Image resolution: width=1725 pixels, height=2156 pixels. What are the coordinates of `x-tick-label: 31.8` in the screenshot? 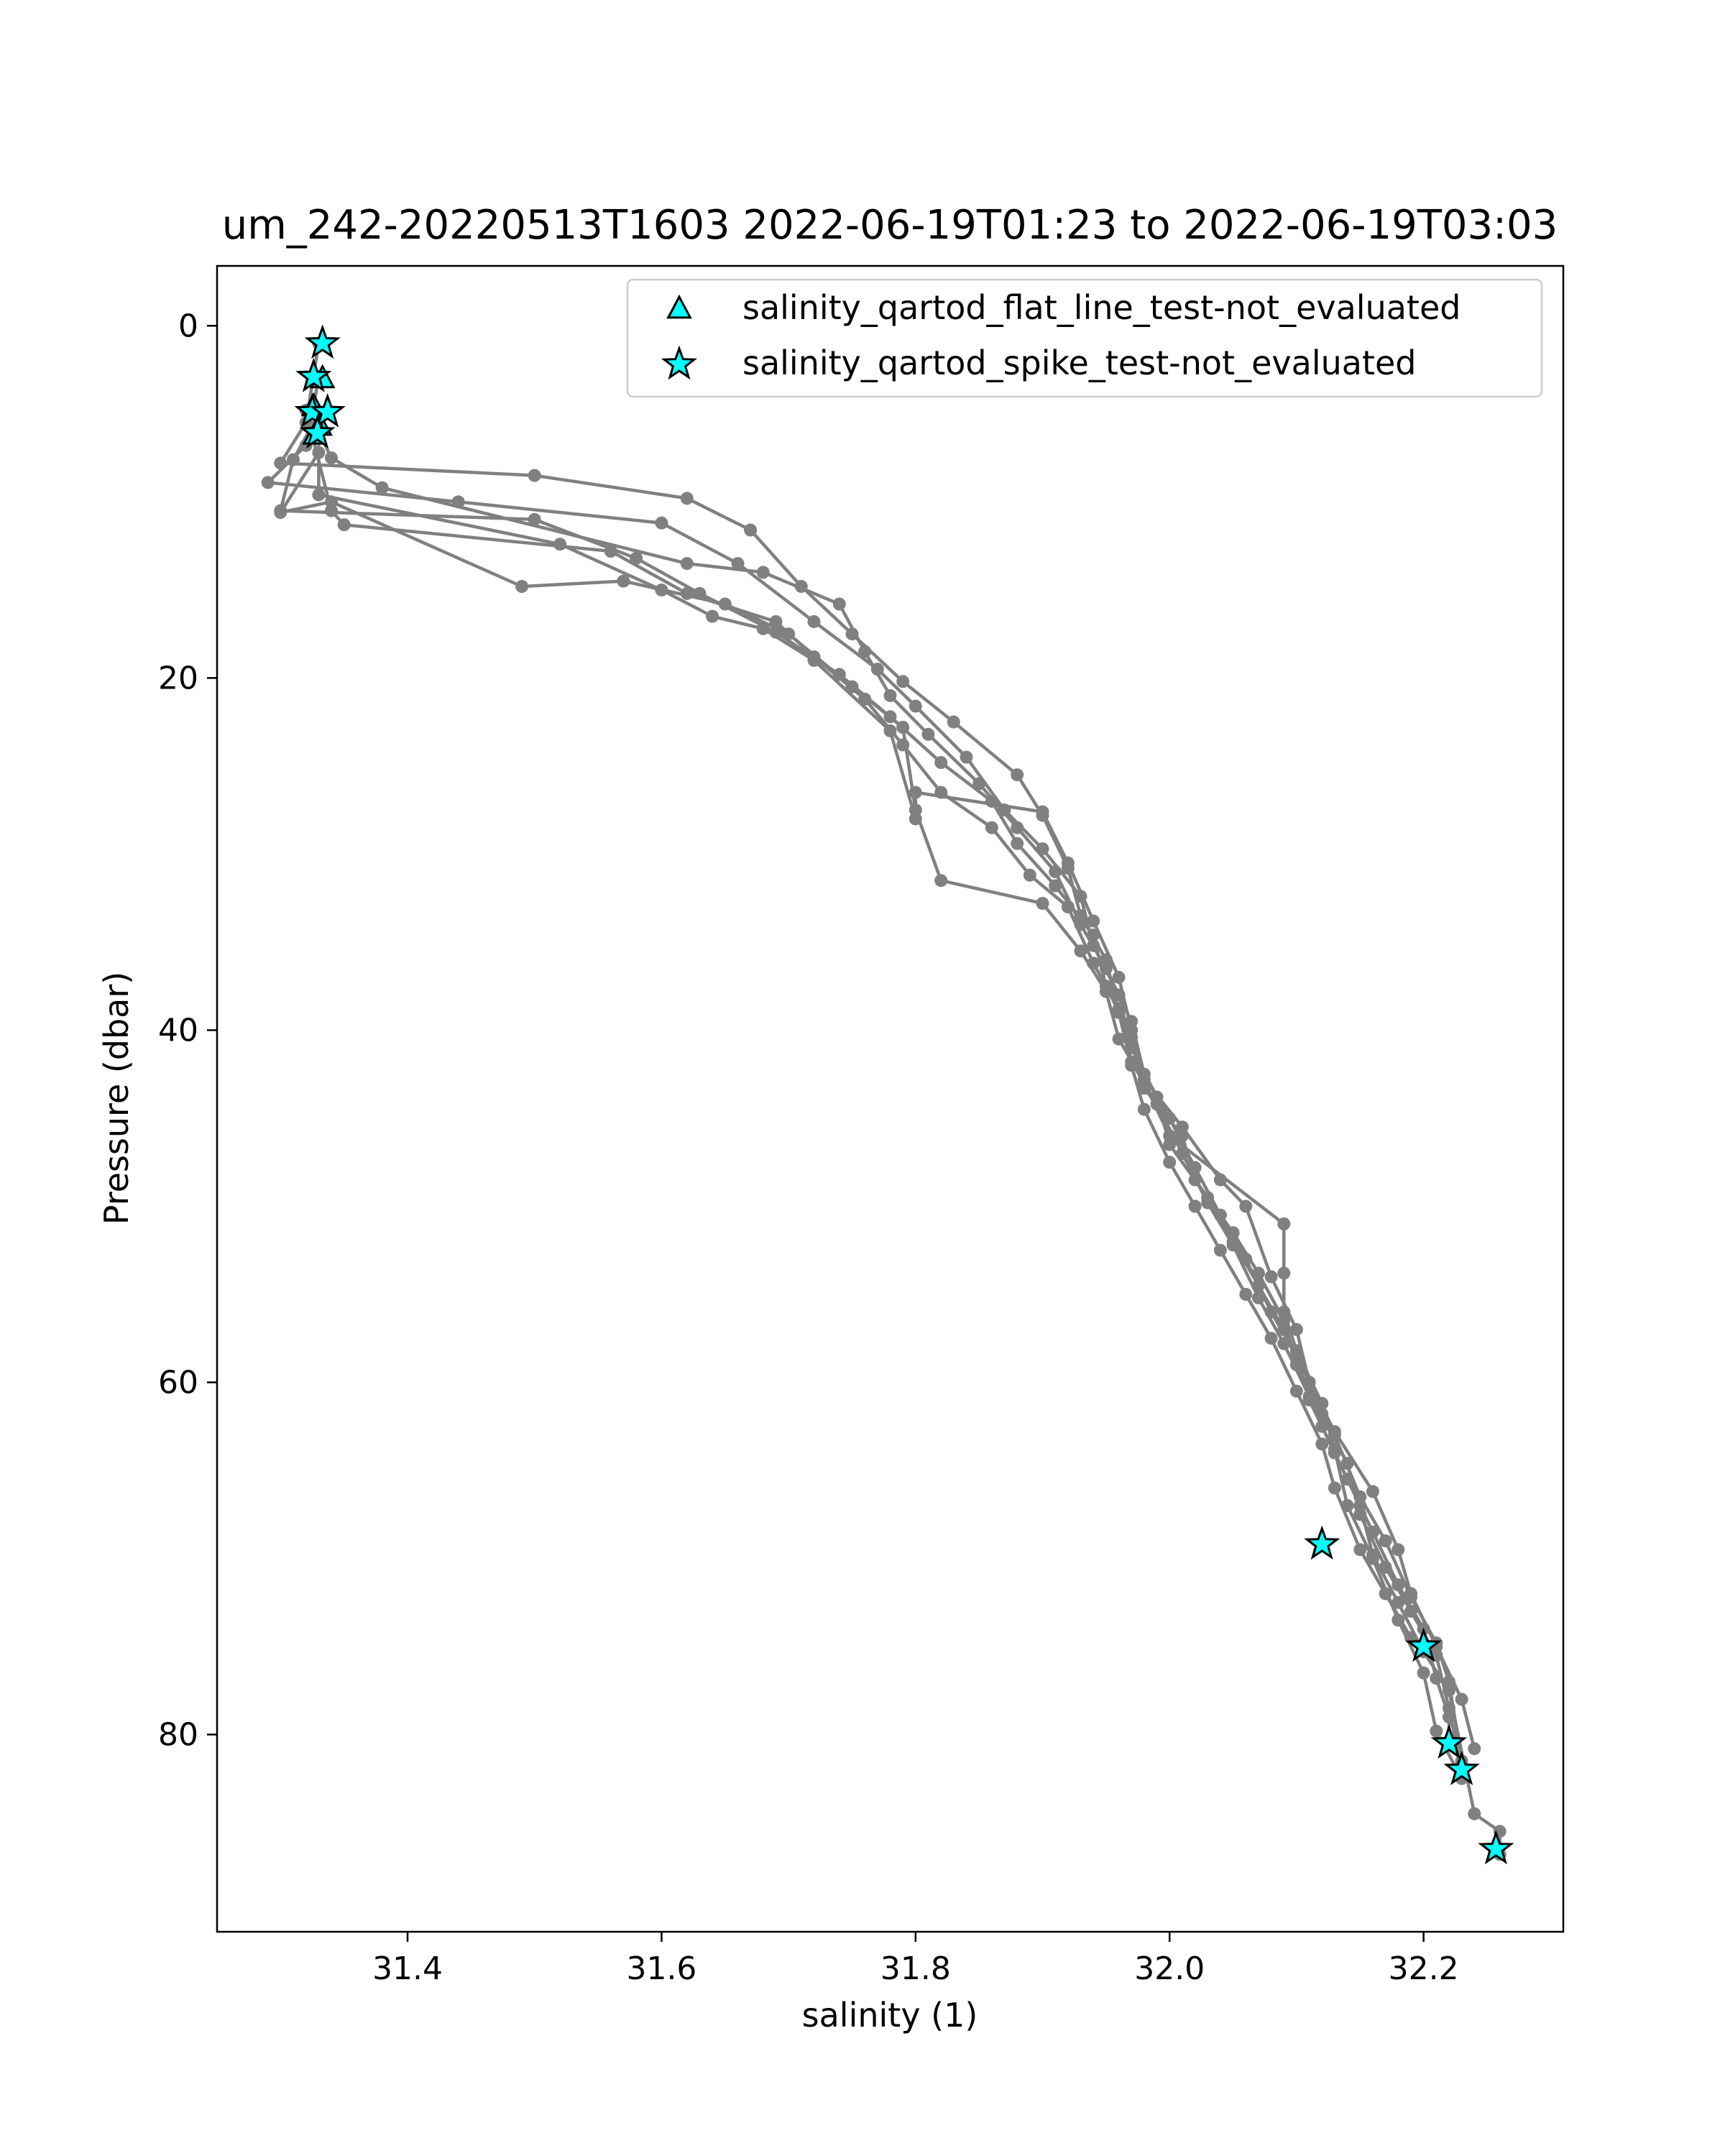 It's located at (915, 1969).